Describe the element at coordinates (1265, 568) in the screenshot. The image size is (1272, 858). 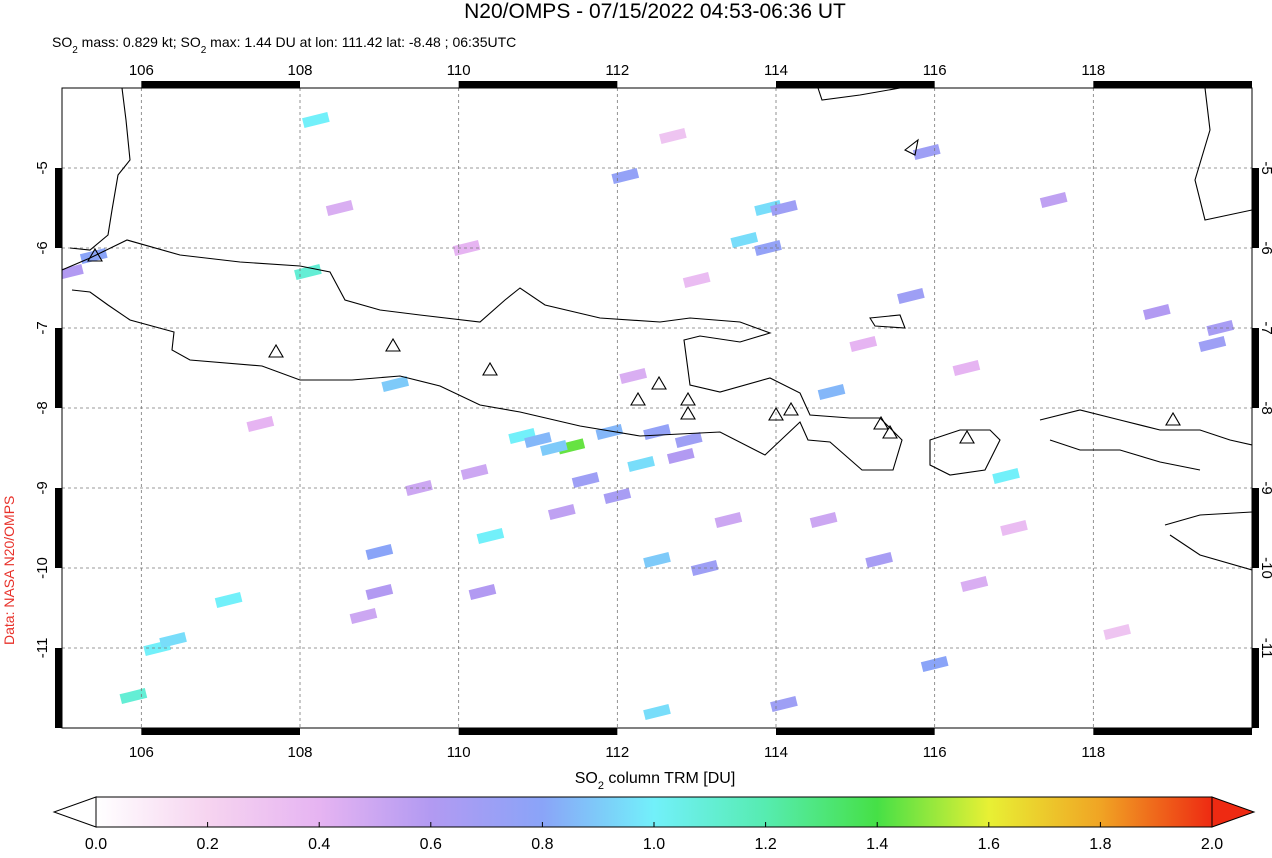
I see `y-tick-label: -10` at that location.